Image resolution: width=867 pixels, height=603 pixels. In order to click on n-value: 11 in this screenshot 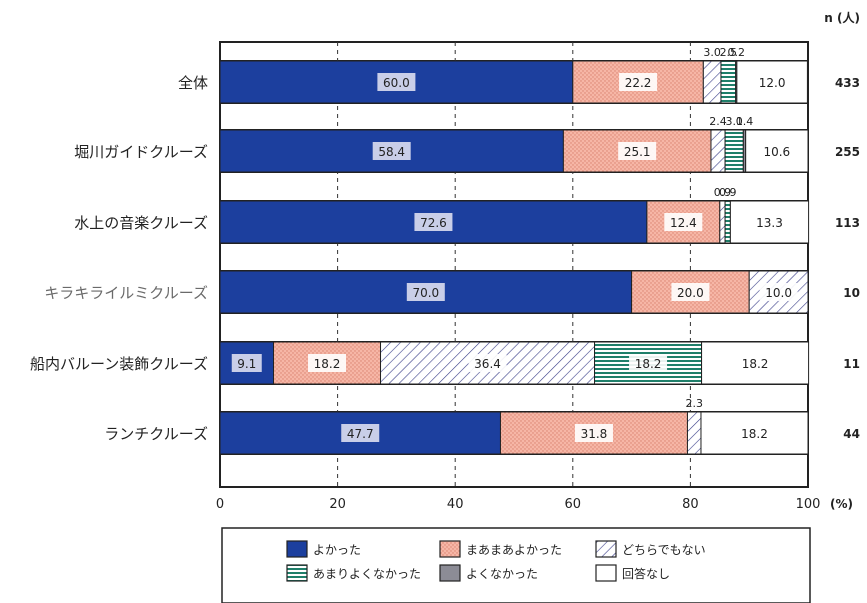, I will do `click(851, 364)`.